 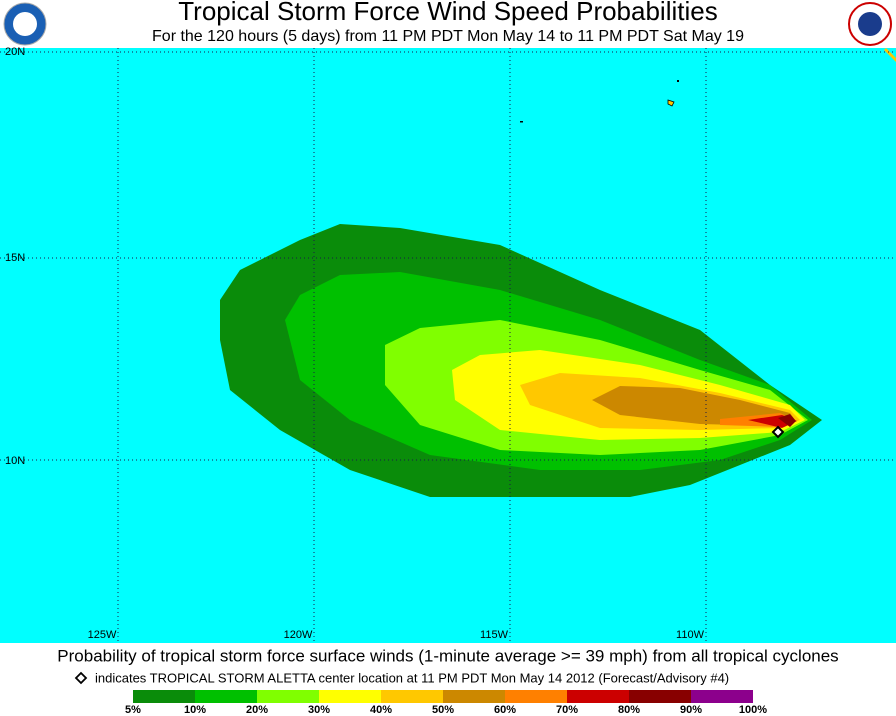 I want to click on legend-label: 40%, so click(x=381, y=710).